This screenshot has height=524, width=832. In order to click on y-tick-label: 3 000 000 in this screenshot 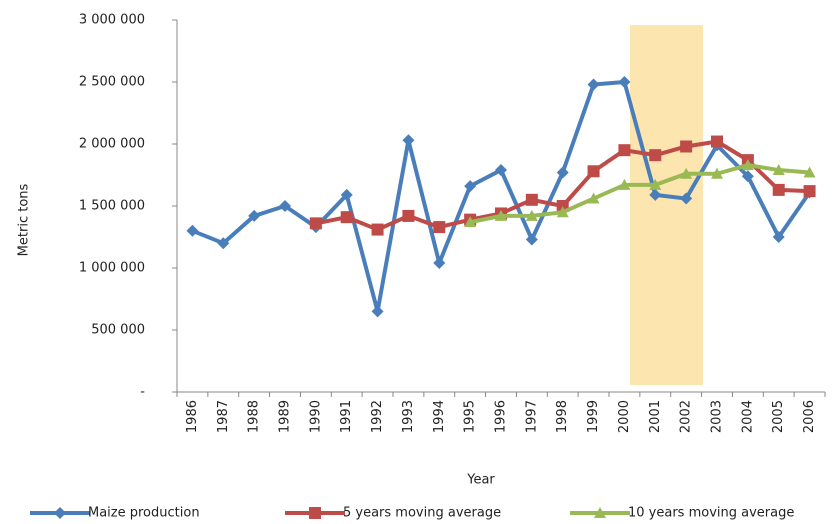, I will do `click(112, 20)`.